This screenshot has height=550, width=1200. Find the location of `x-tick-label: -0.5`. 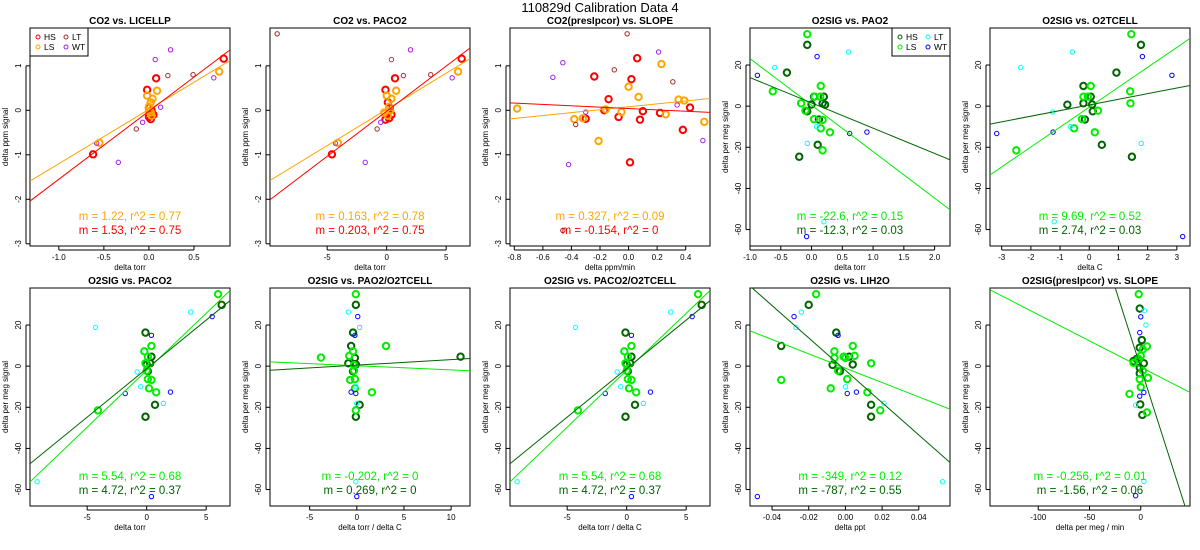

x-tick-label: -0.5 is located at coordinates (104, 257).